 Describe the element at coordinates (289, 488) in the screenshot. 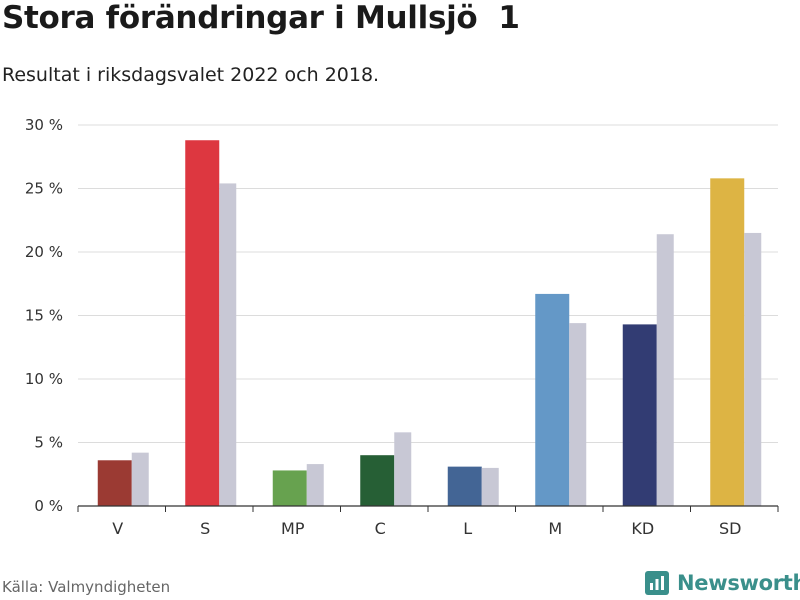

I see `bar-2022-mp` at that location.